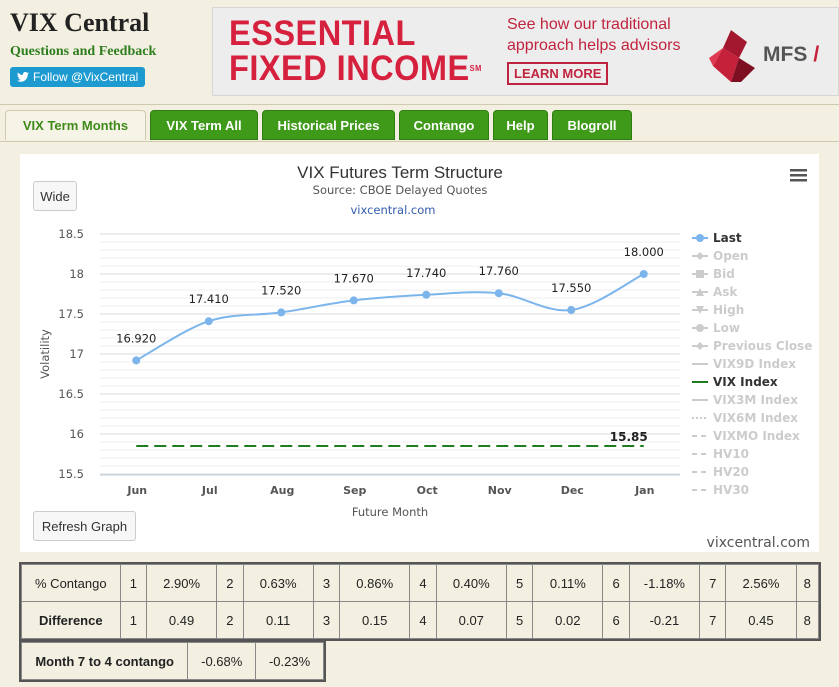 This screenshot has width=839, height=687. I want to click on x-tick-label: Jan, so click(644, 490).